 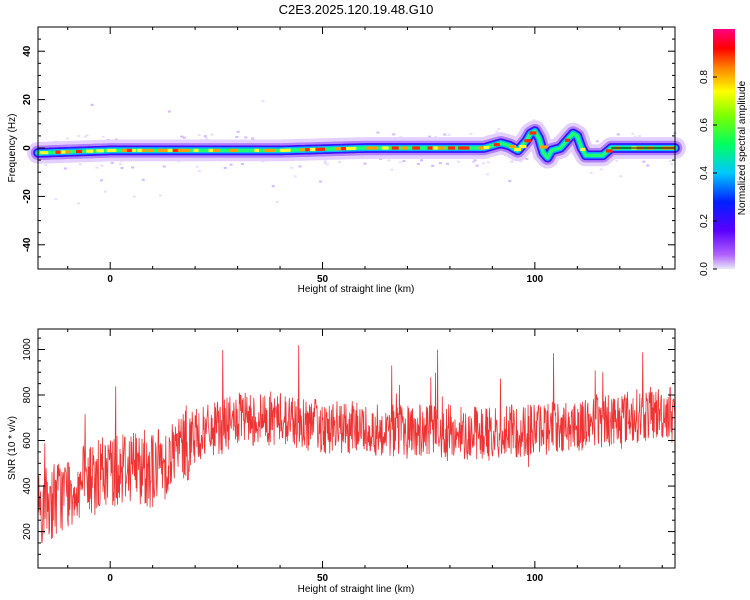 I want to click on spectrogram-ytick-label: 40, so click(x=27, y=51).